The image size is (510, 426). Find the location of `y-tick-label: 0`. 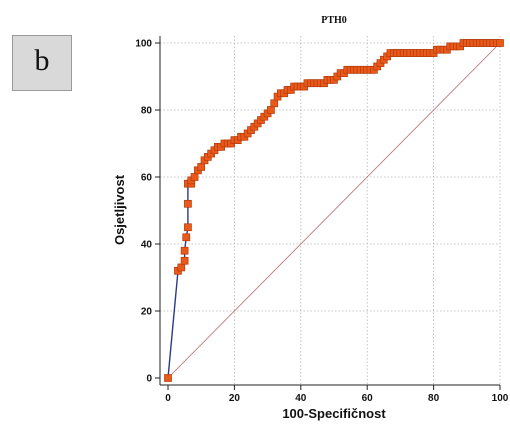

y-tick-label: 0 is located at coordinates (149, 379).